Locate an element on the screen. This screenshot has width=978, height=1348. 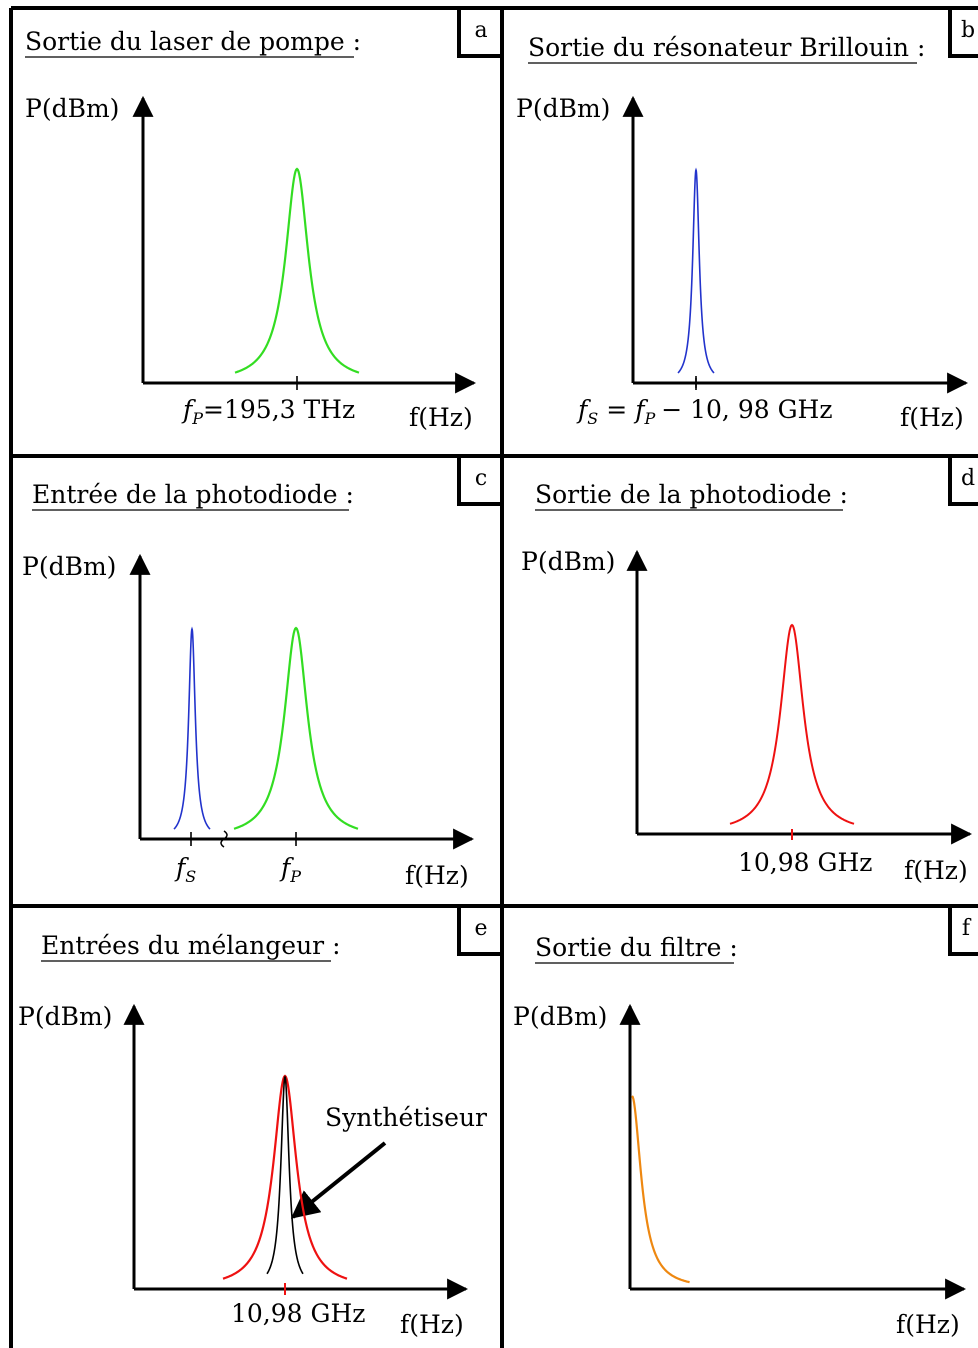
panel-f-y-label: P(dBm) is located at coordinates (560, 1016).